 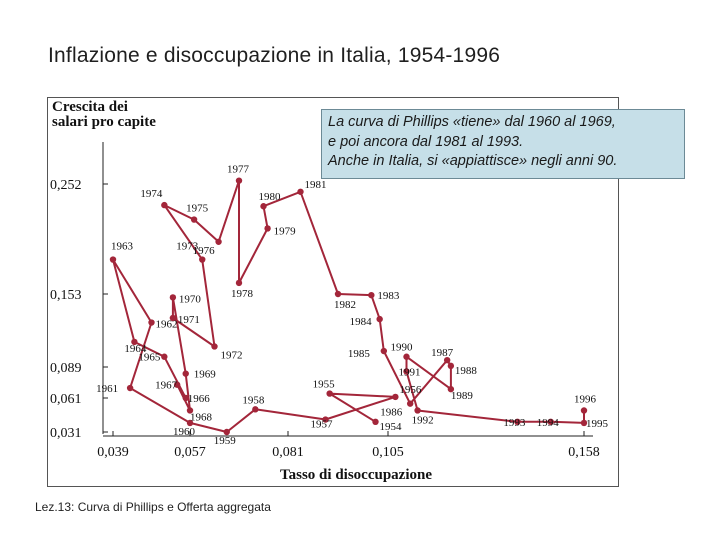 I want to click on callout-line: e poi ancora dal 1981 al 1993., so click(x=426, y=141).